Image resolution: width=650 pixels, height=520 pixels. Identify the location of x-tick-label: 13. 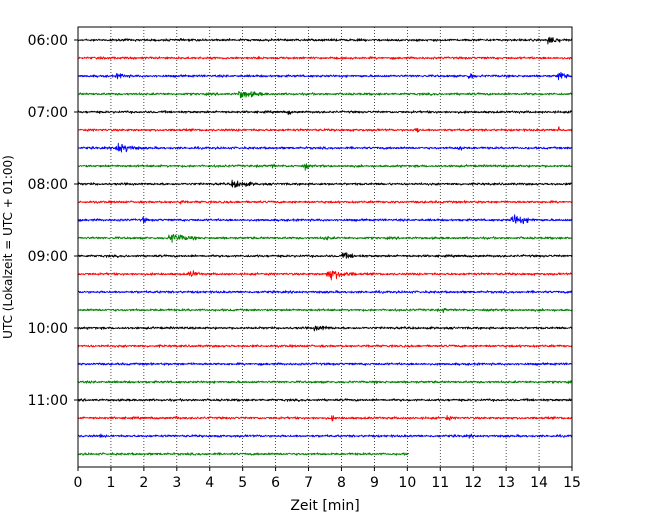
(506, 483).